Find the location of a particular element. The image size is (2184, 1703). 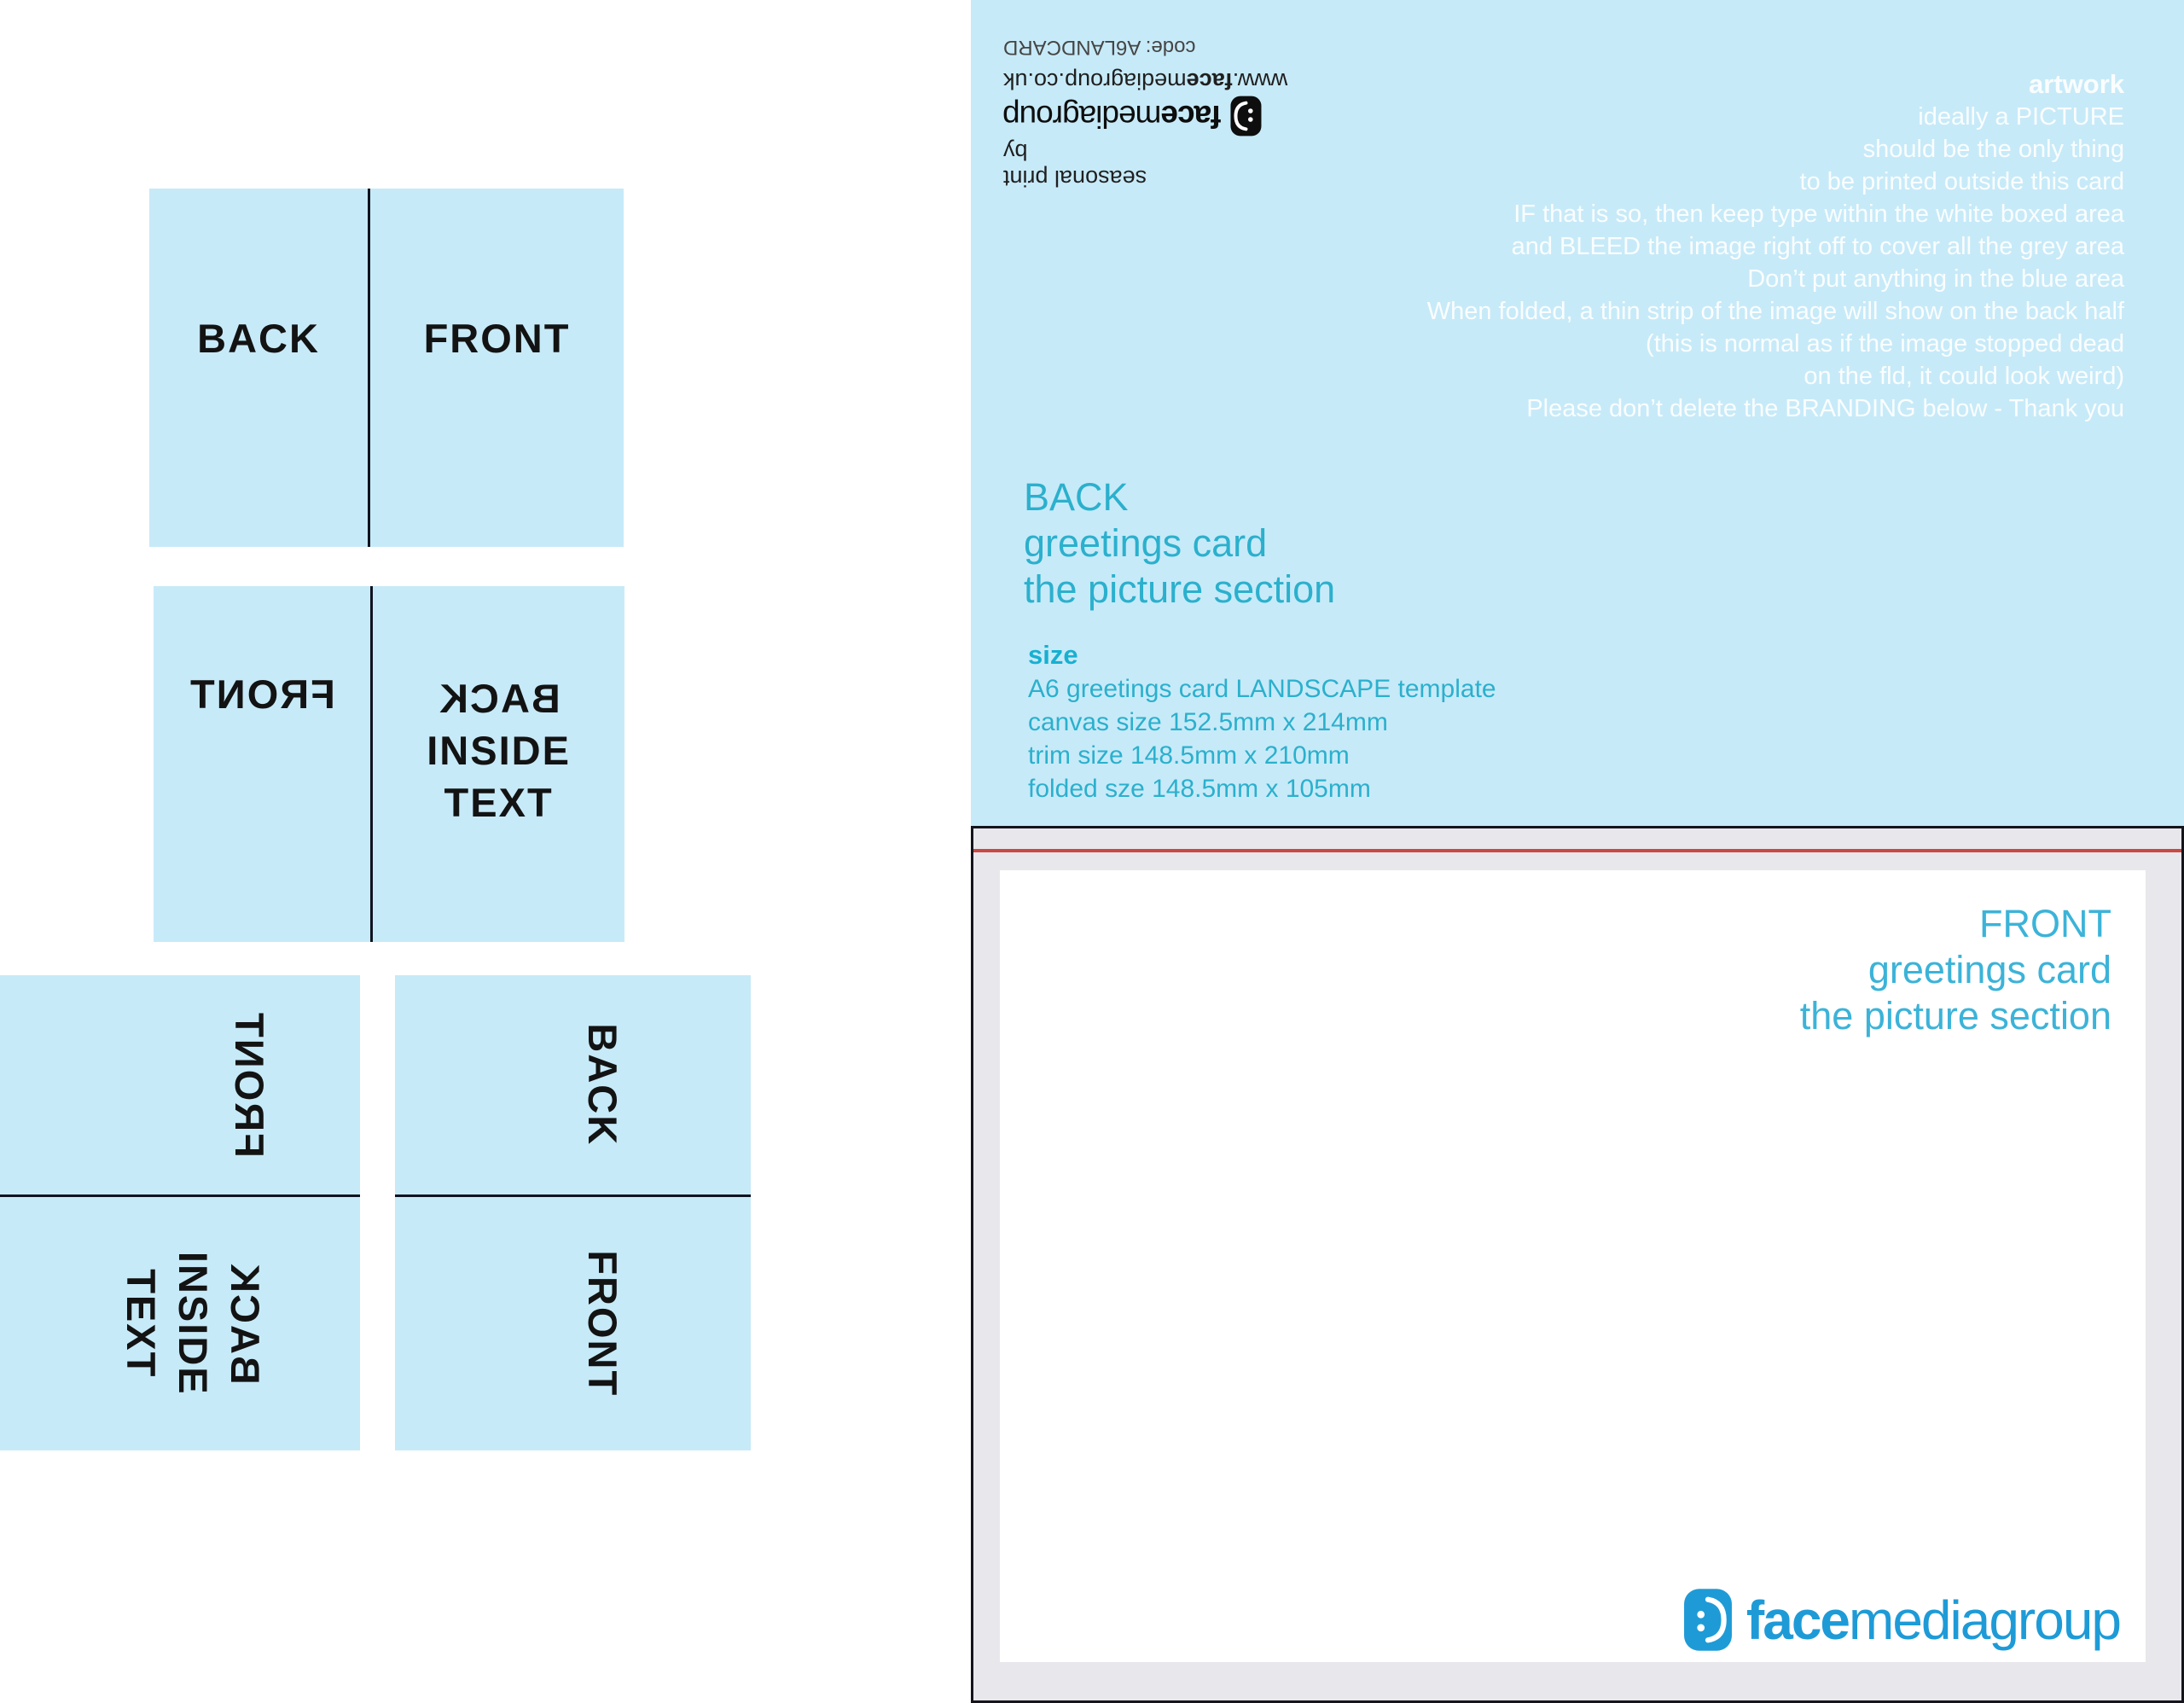

rotated-content: BACK FRONT is located at coordinates (573, 1212).